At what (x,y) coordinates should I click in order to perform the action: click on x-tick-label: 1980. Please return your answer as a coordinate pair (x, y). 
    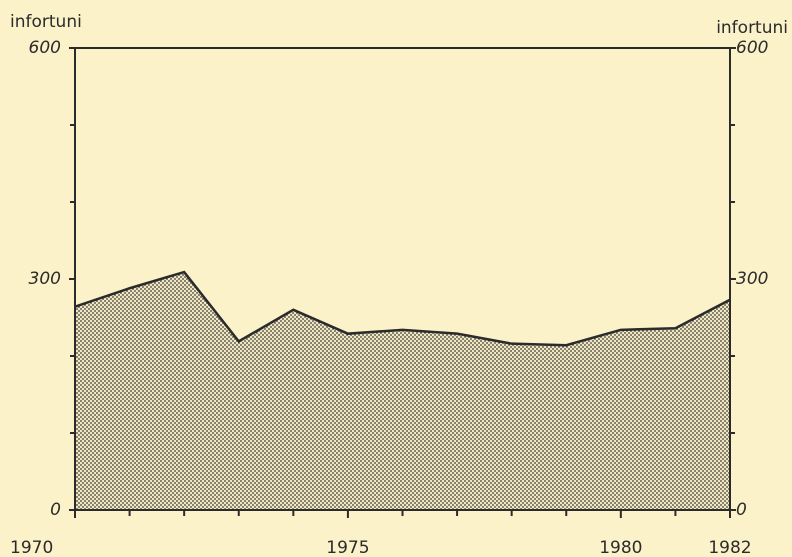
    Looking at the image, I should click on (620, 547).